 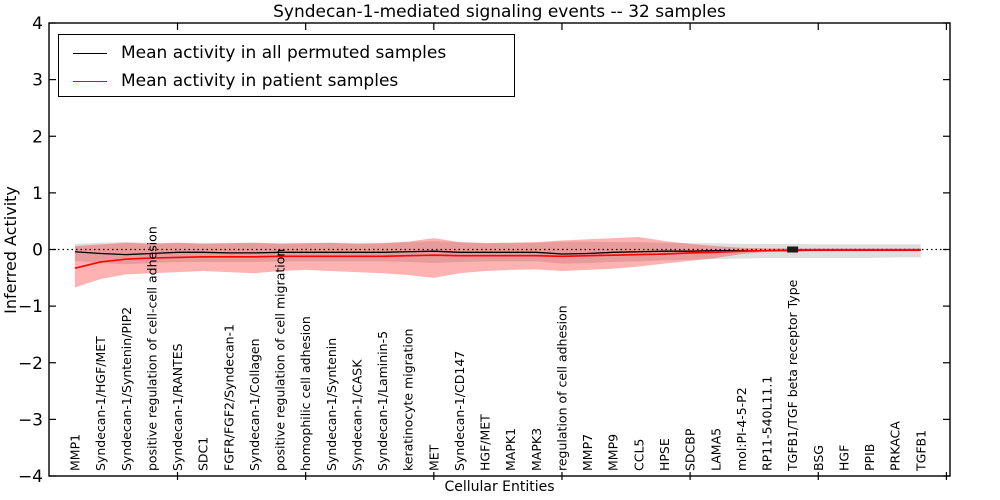 I want to click on x-tick-label: CCL5, so click(x=638, y=455).